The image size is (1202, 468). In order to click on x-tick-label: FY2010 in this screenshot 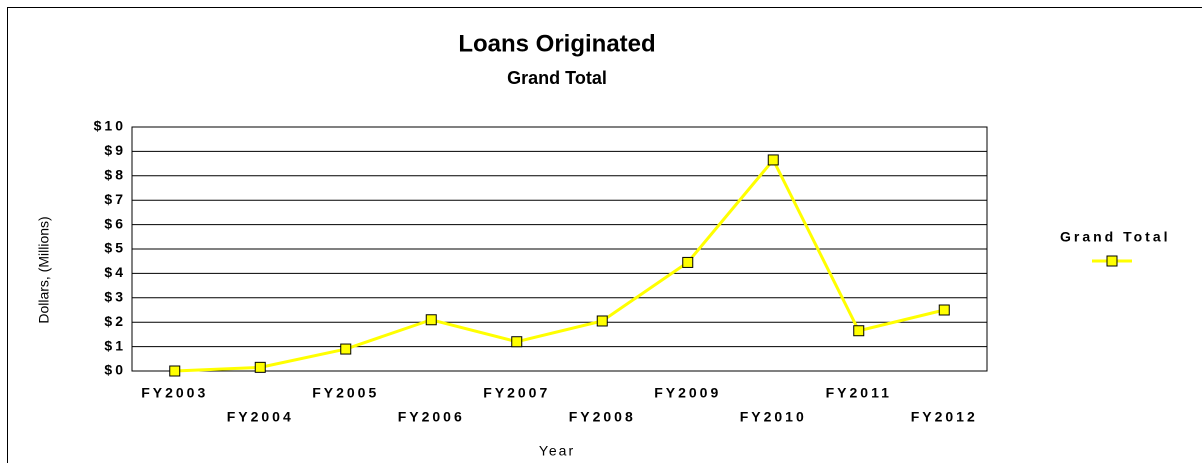, I will do `click(773, 417)`.